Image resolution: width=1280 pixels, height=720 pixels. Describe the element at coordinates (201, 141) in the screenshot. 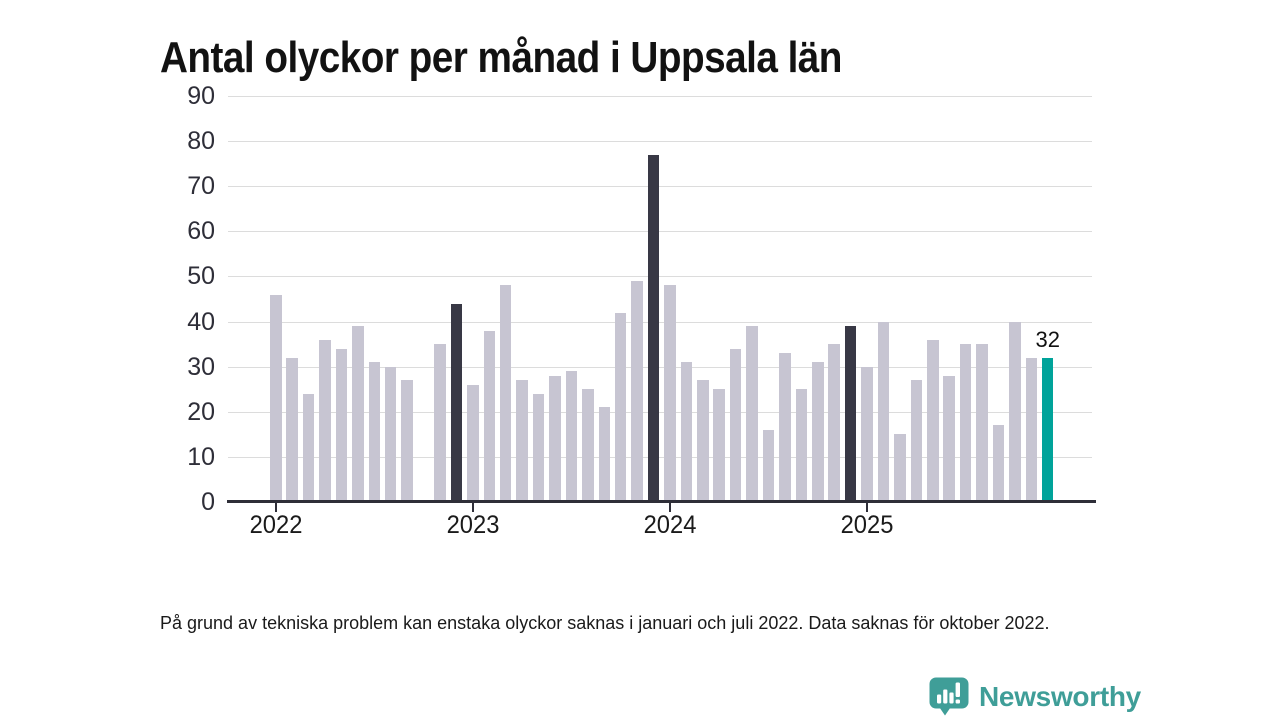

I see `y-axis-tick-label: 80` at that location.